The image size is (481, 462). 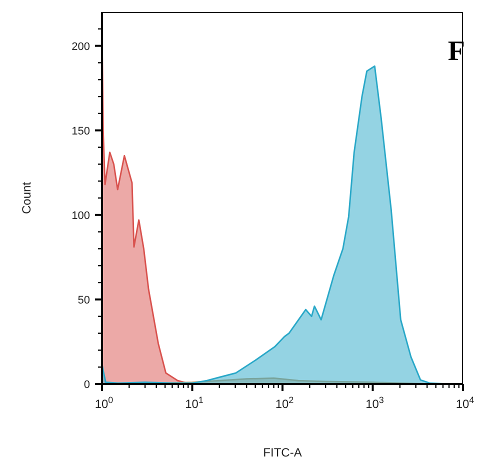 I want to click on y-tick-label: 0, so click(x=87, y=385).